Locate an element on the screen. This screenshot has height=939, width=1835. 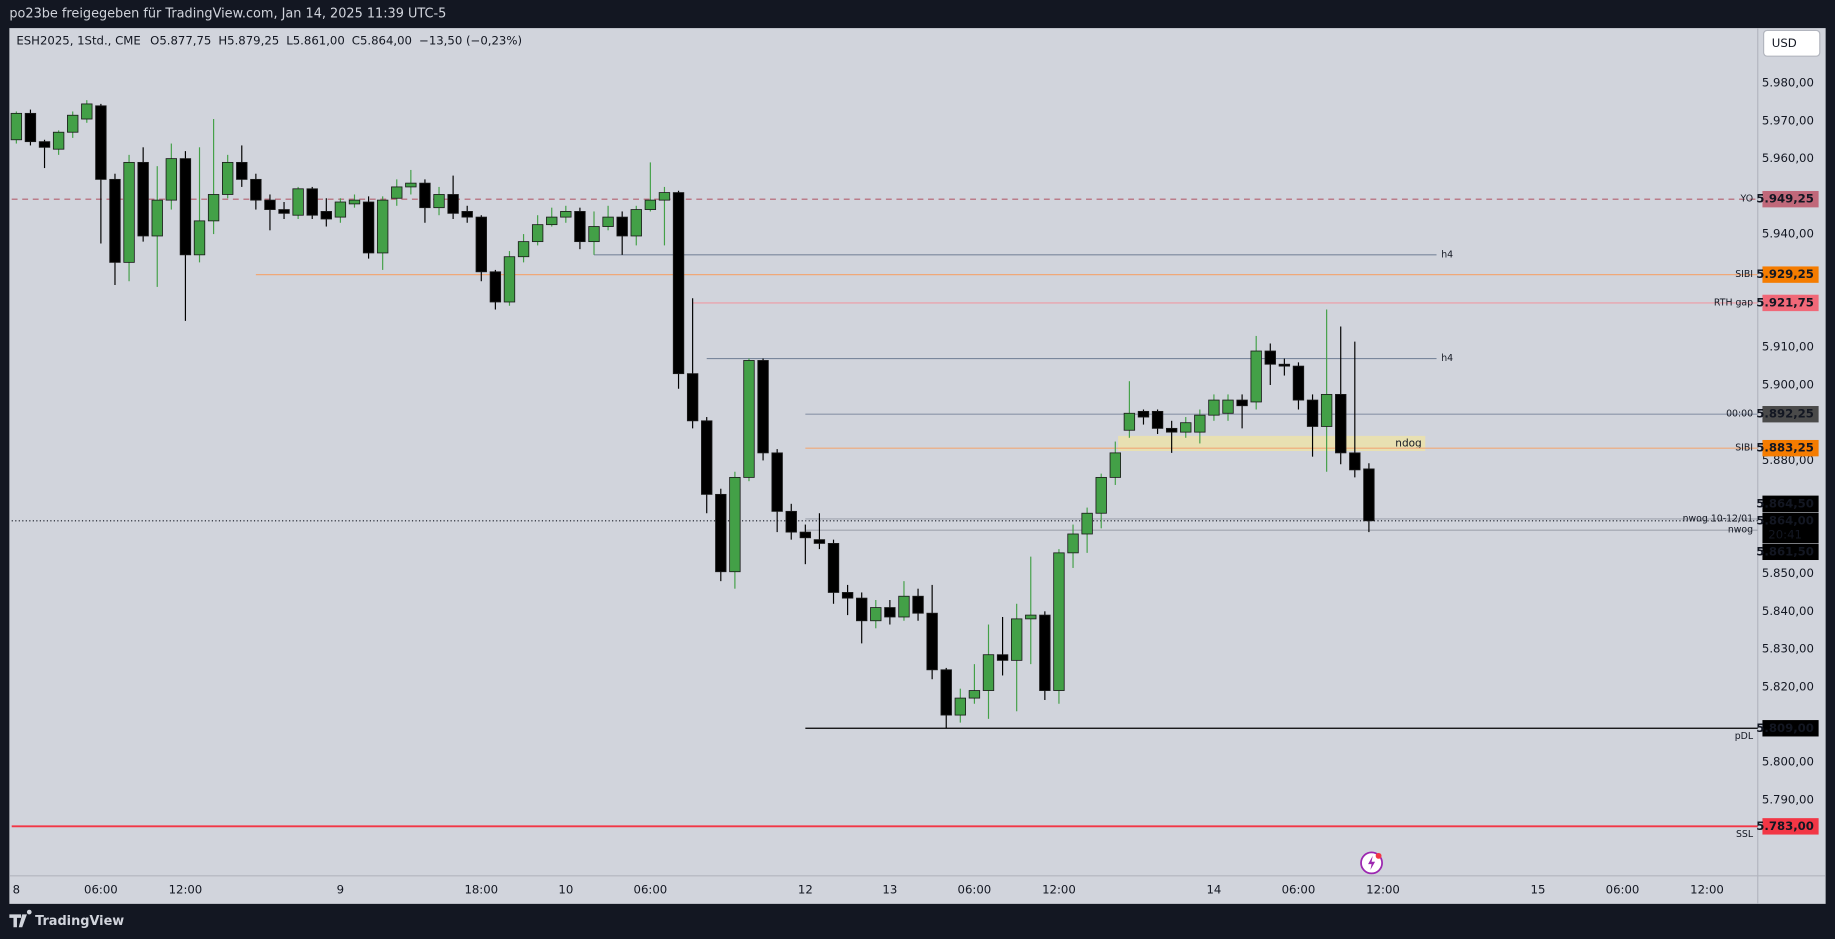
ohlc-value: O5.877,75 is located at coordinates (180, 40).